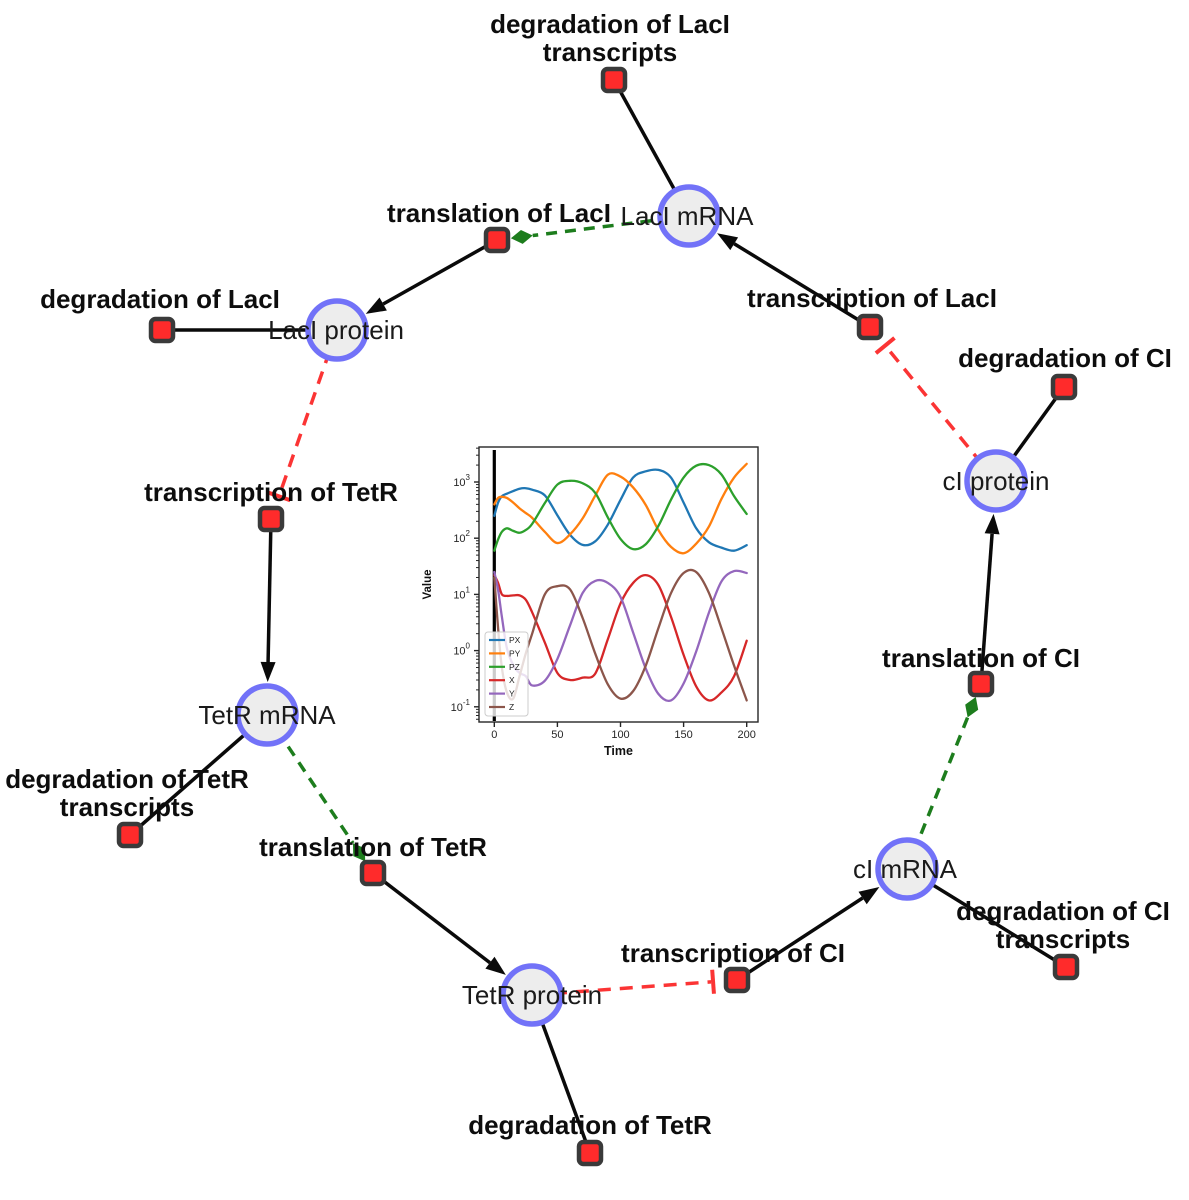 The image size is (1189, 1200). I want to click on reaction-node-deg_ci, so click(1064, 387).